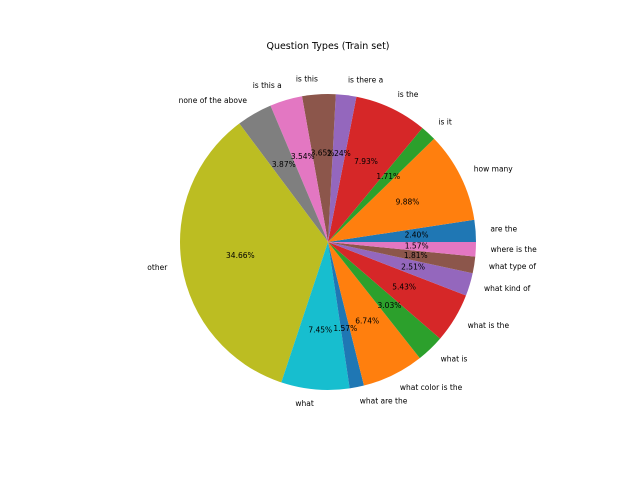 This screenshot has width=640, height=480. I want to click on pie-slice-label: how many, so click(494, 169).